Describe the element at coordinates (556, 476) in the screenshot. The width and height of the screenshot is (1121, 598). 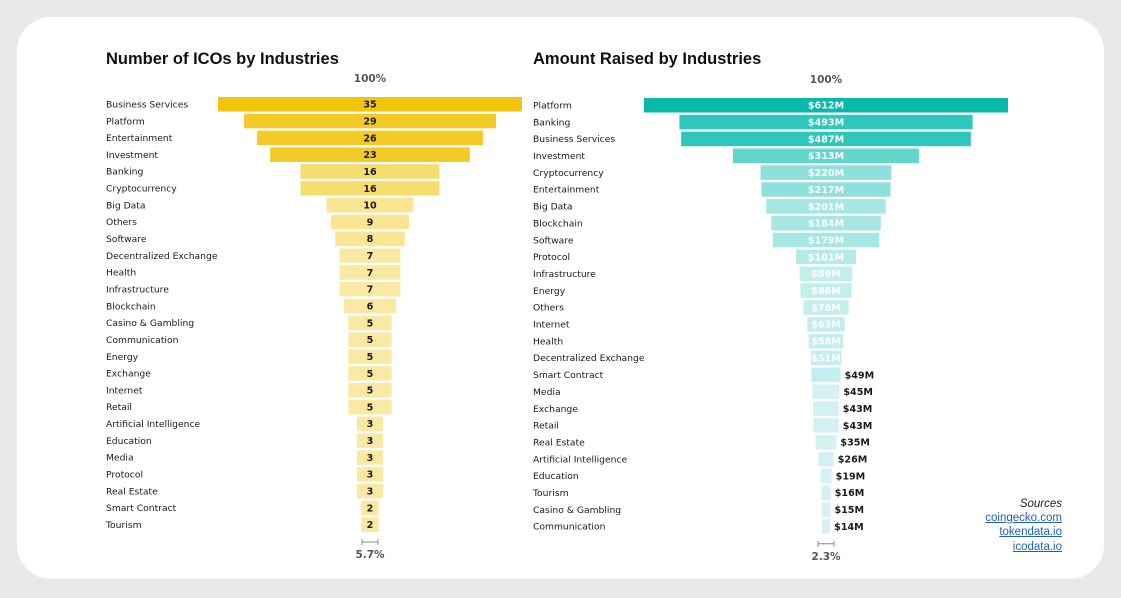
I see `category-label: Education` at that location.